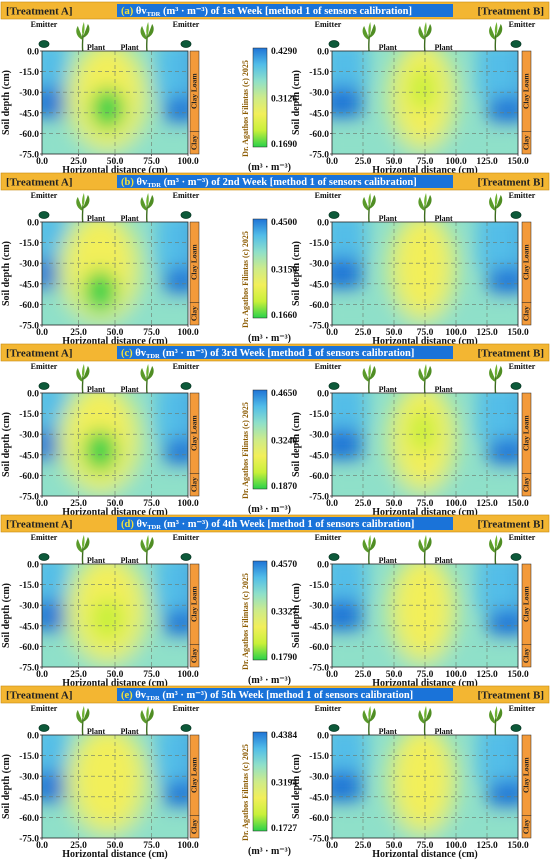  Describe the element at coordinates (388, 389) in the screenshot. I see `panel-c-b-plant-label: Plant` at that location.